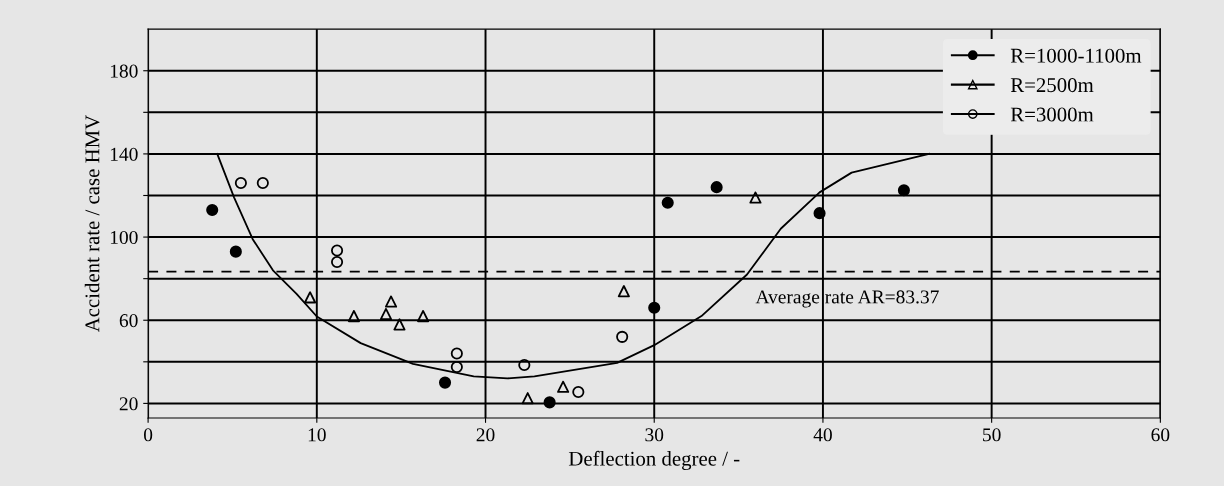 The width and height of the screenshot is (1224, 486). I want to click on y-tick-label: 100, so click(124, 237).